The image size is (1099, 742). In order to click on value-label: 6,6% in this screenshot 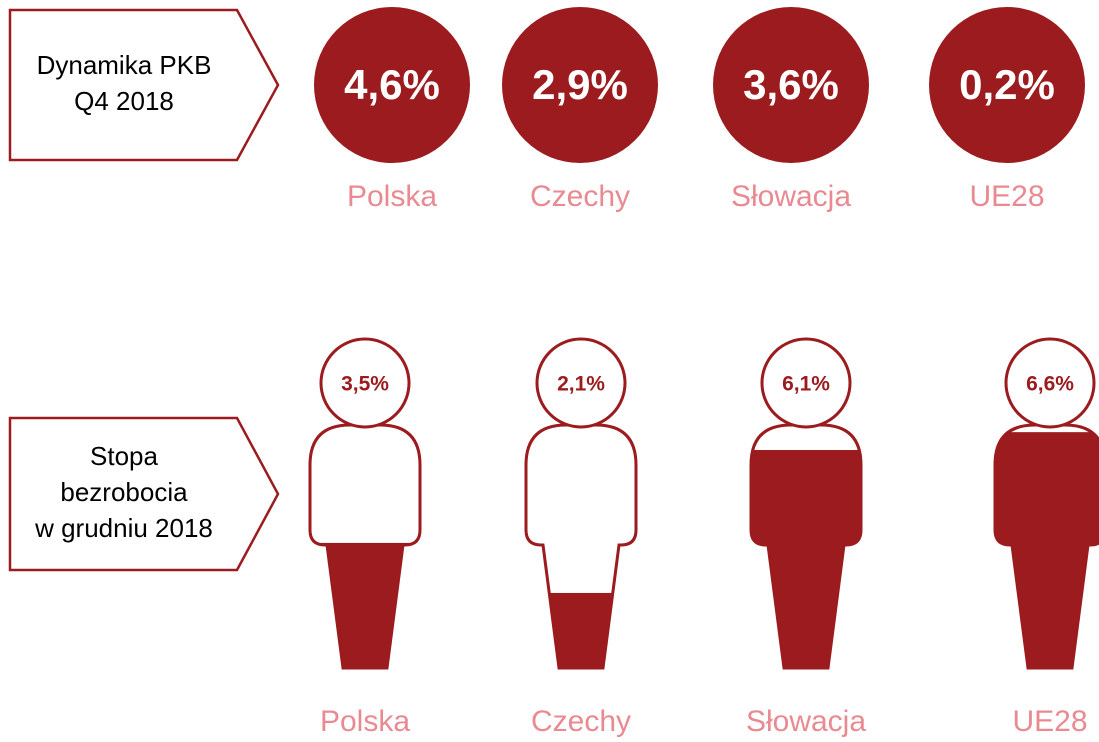, I will do `click(1050, 384)`.